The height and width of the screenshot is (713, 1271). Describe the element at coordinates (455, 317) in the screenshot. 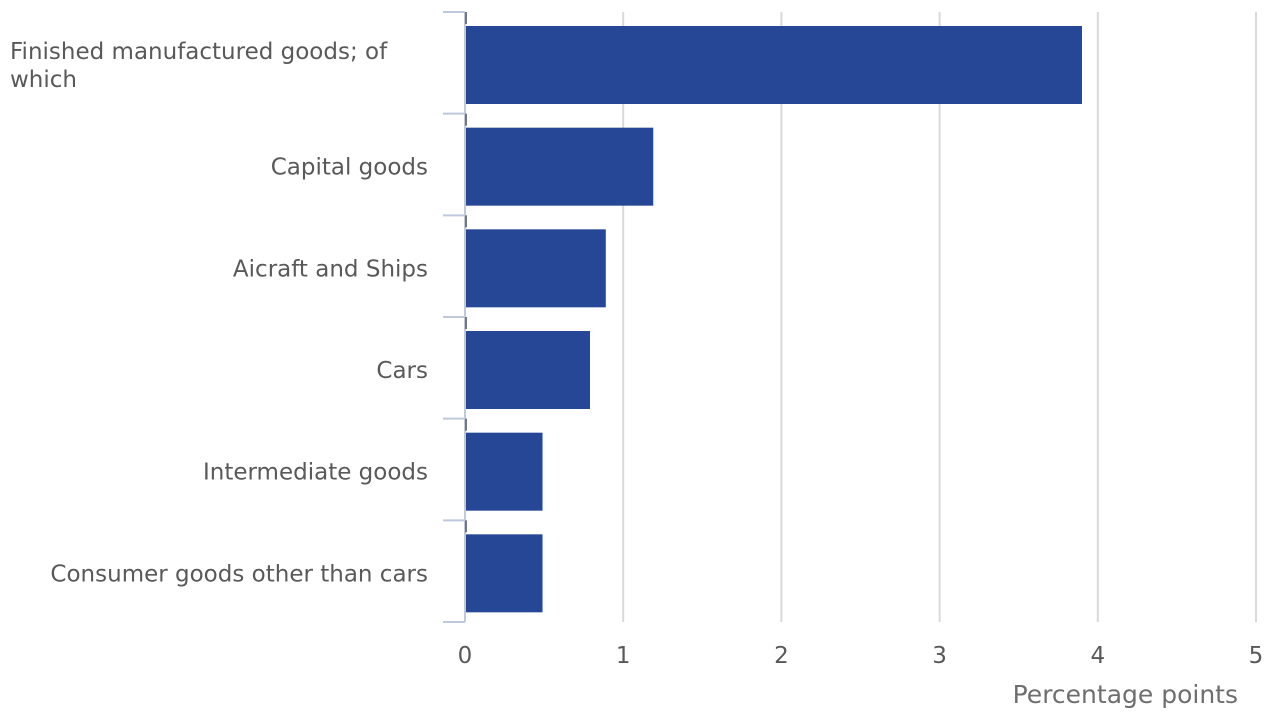

I see `y-axis` at that location.